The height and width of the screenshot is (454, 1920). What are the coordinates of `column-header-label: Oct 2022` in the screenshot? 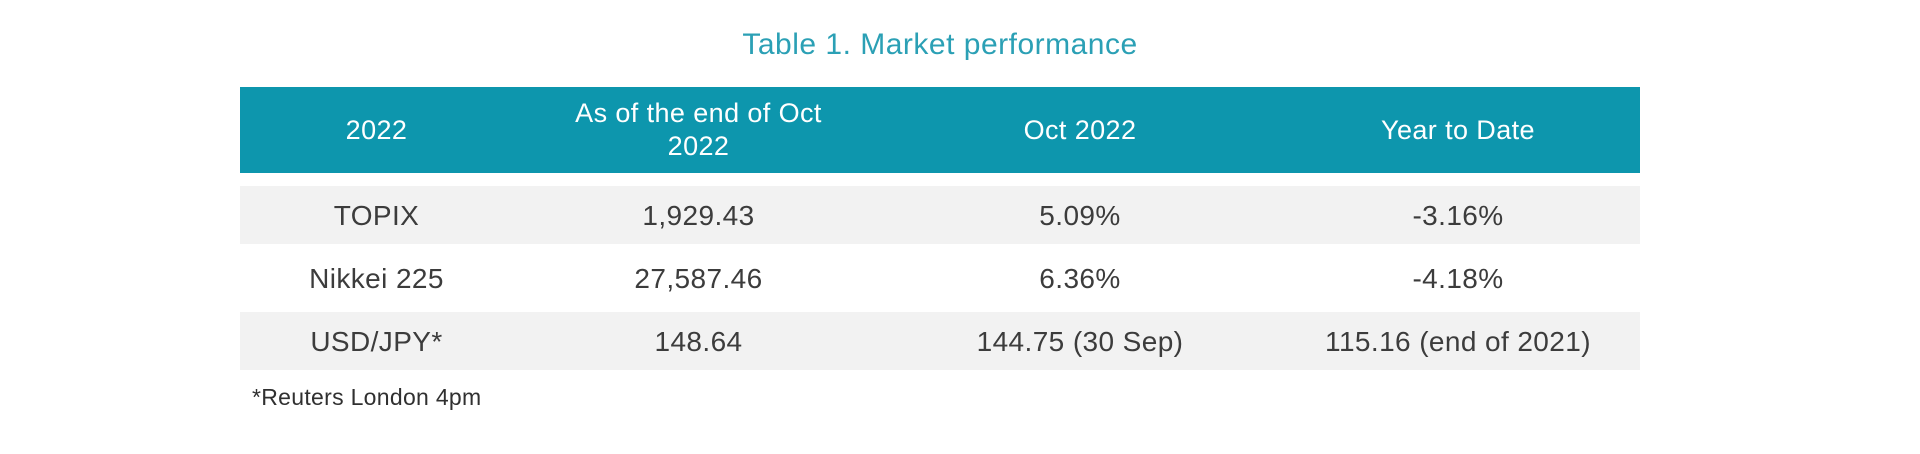 It's located at (1080, 129).